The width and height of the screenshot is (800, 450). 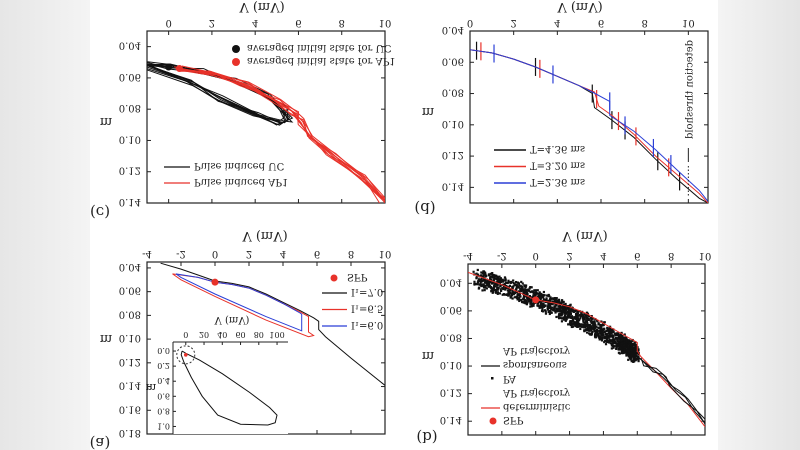 What do you see at coordinates (163, 410) in the screenshot?
I see `inset-y-tick-label: 0.8` at bounding box center [163, 410].